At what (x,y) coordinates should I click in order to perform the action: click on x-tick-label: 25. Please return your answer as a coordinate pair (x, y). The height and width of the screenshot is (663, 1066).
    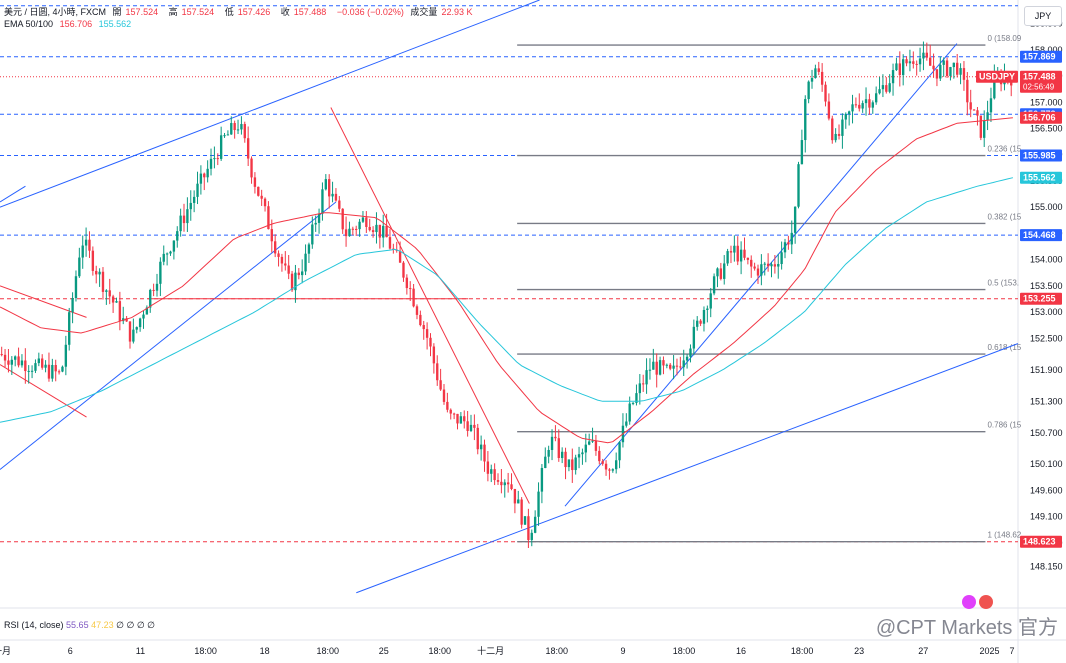
    Looking at the image, I should click on (384, 651).